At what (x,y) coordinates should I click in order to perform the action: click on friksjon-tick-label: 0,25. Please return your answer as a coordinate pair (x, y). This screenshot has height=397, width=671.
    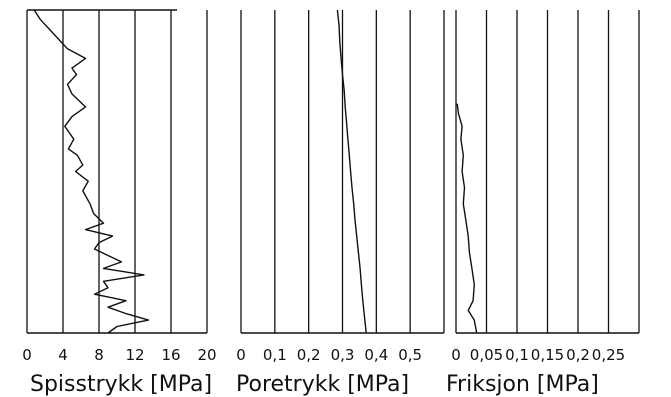
    Looking at the image, I should click on (608, 355).